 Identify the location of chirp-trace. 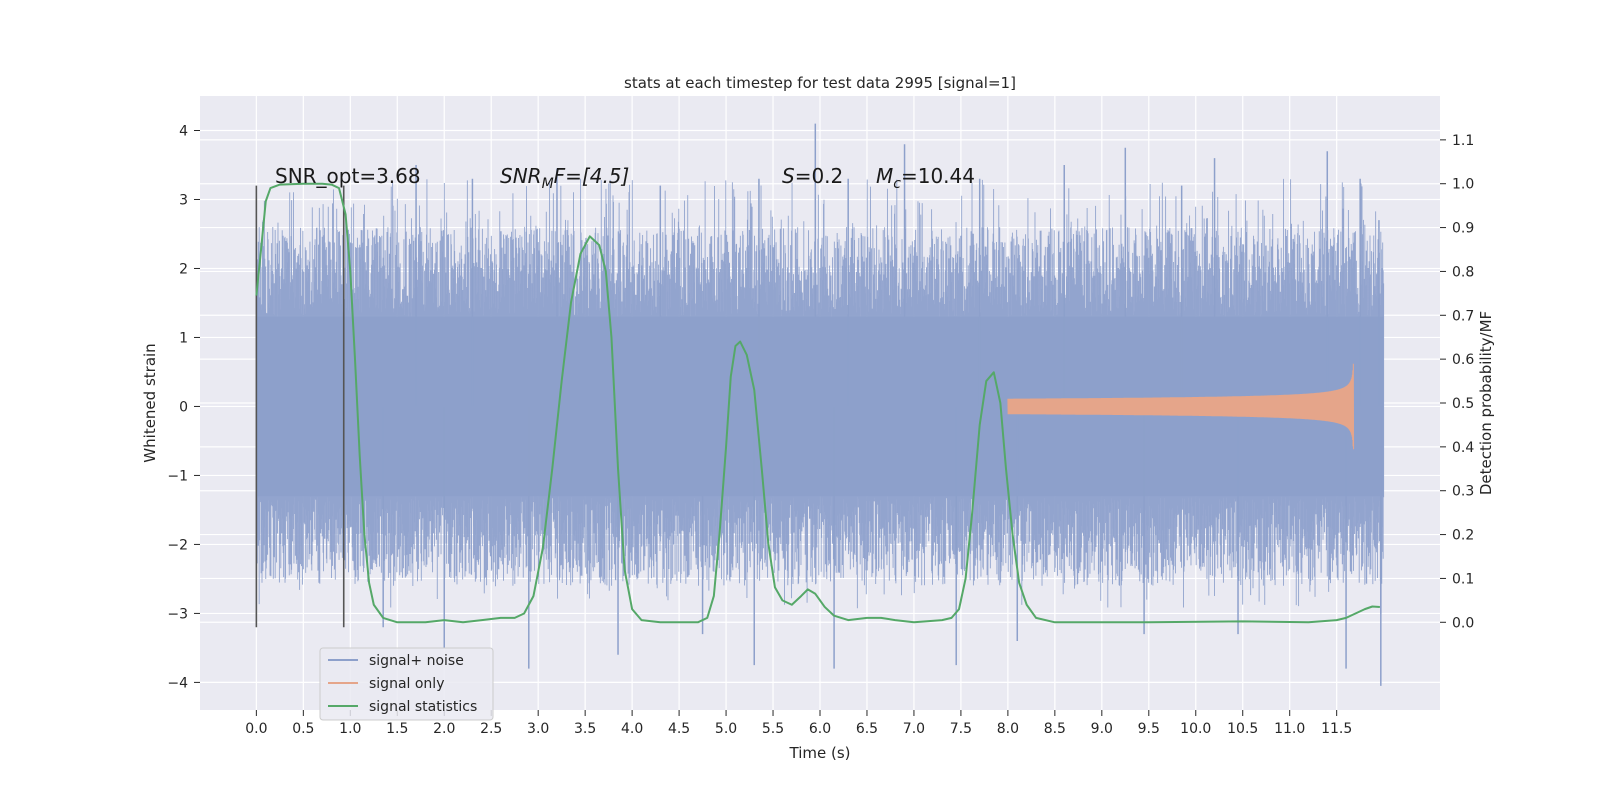
(1181, 406).